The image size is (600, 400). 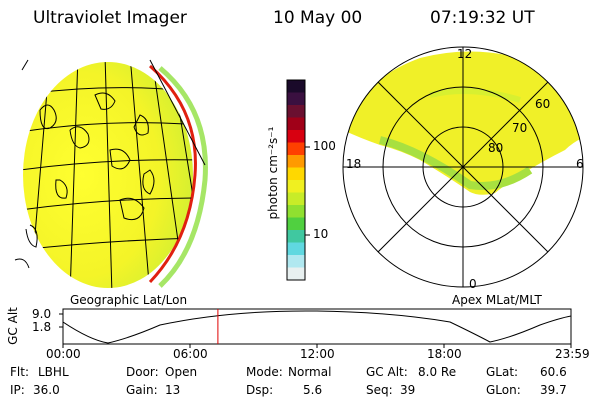 What do you see at coordinates (84, 180) in the screenshot?
I see `coastlines` at bounding box center [84, 180].